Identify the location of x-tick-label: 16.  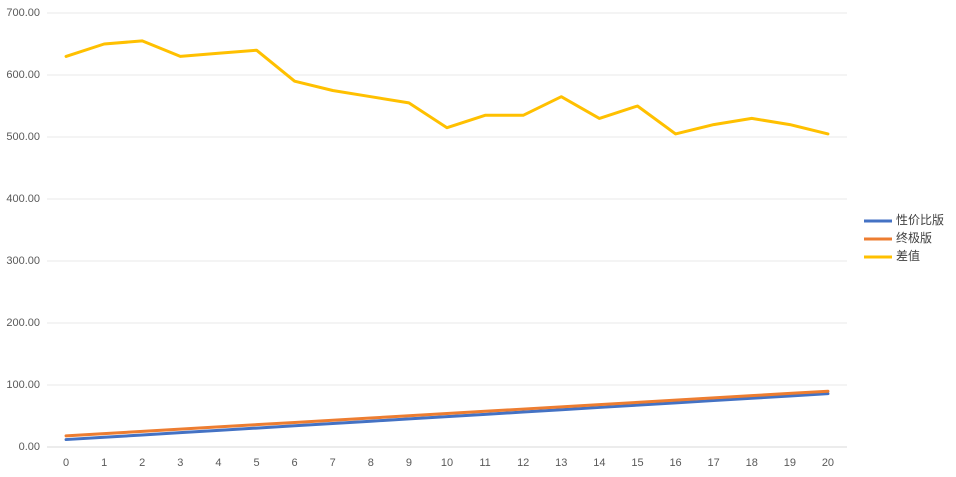
(675, 463).